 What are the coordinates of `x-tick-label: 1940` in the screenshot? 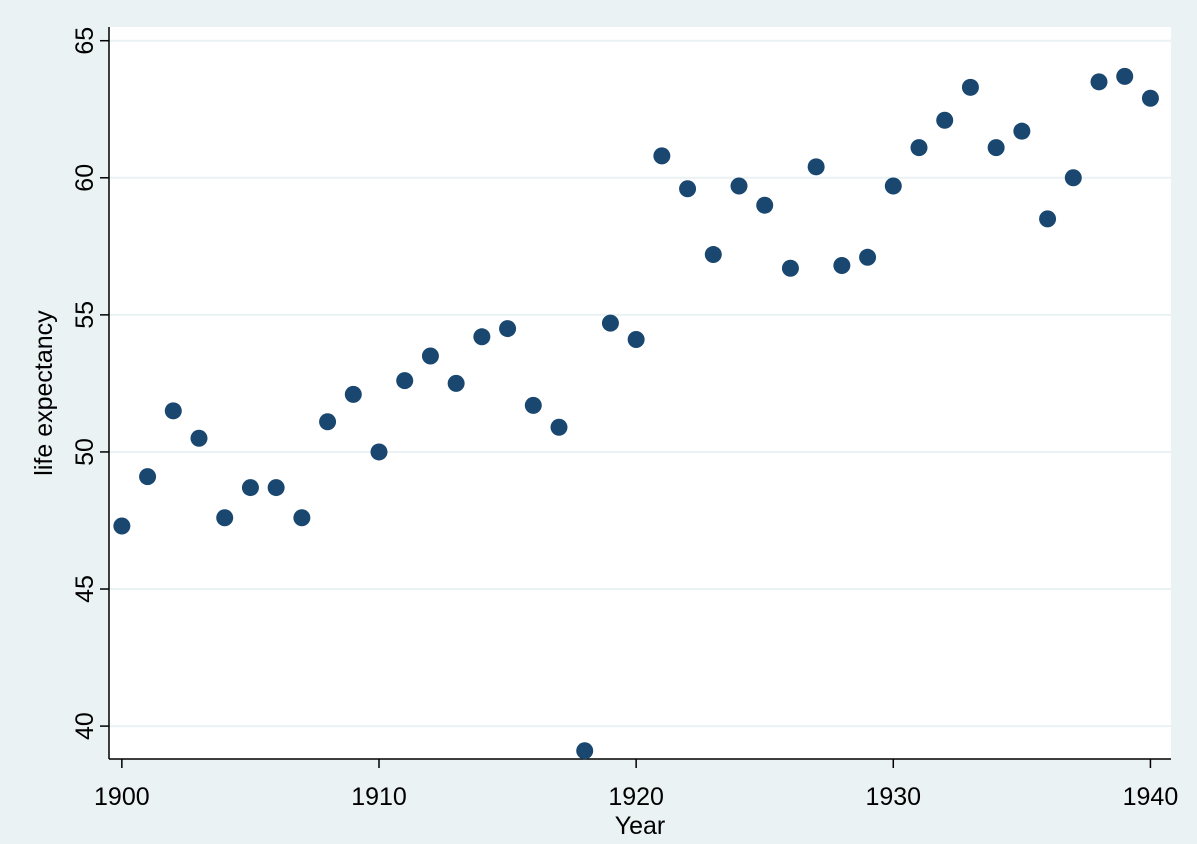 It's located at (1151, 797).